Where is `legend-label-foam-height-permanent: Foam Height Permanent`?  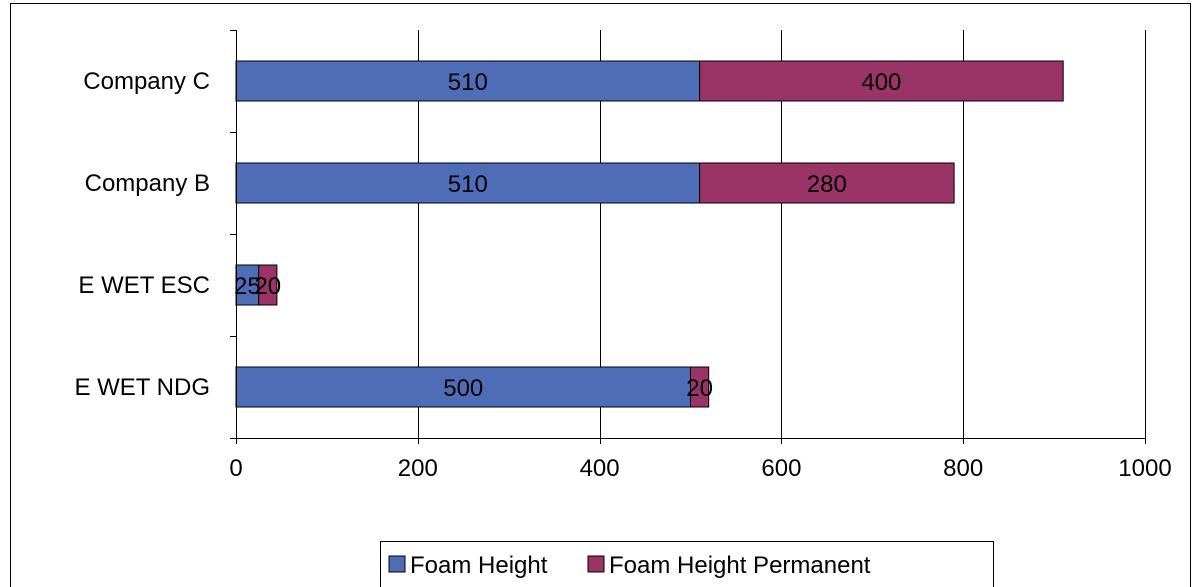 legend-label-foam-height-permanent: Foam Height Permanent is located at coordinates (740, 565).